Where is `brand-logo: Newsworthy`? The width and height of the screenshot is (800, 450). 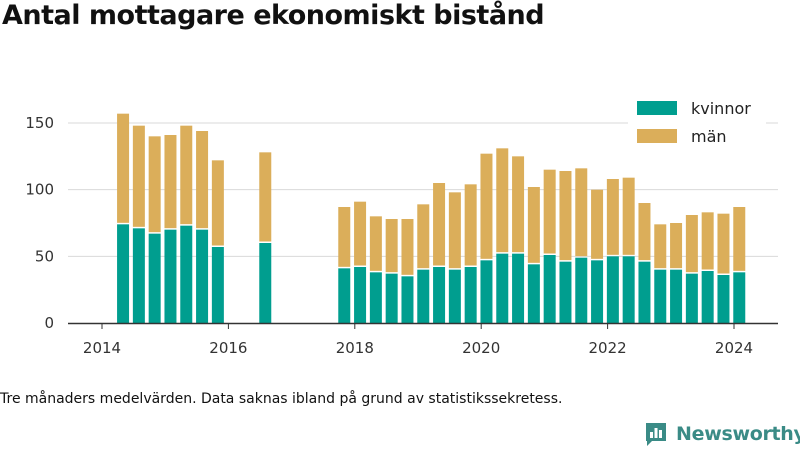 brand-logo: Newsworthy is located at coordinates (722, 434).